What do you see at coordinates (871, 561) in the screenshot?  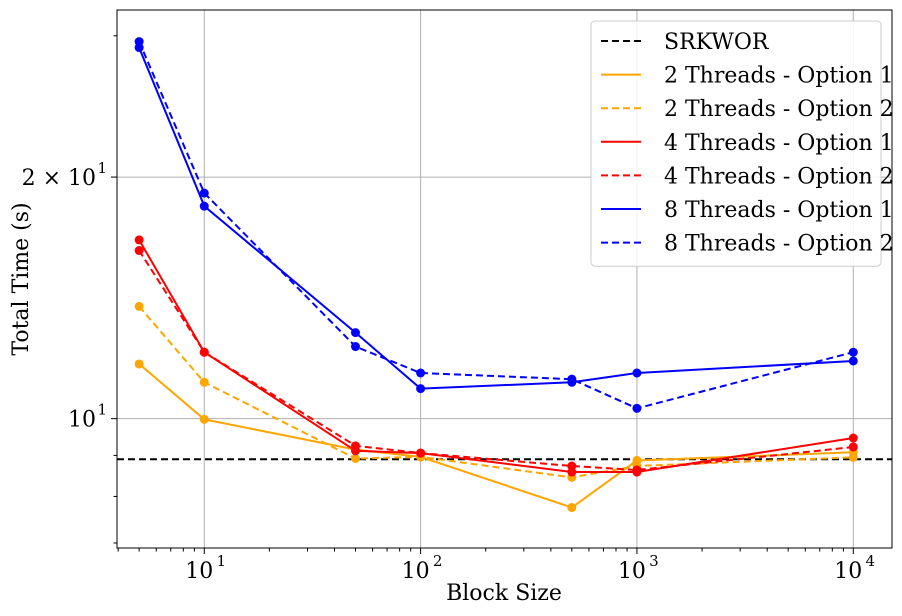 I see `x-tick-exponent: 4` at bounding box center [871, 561].